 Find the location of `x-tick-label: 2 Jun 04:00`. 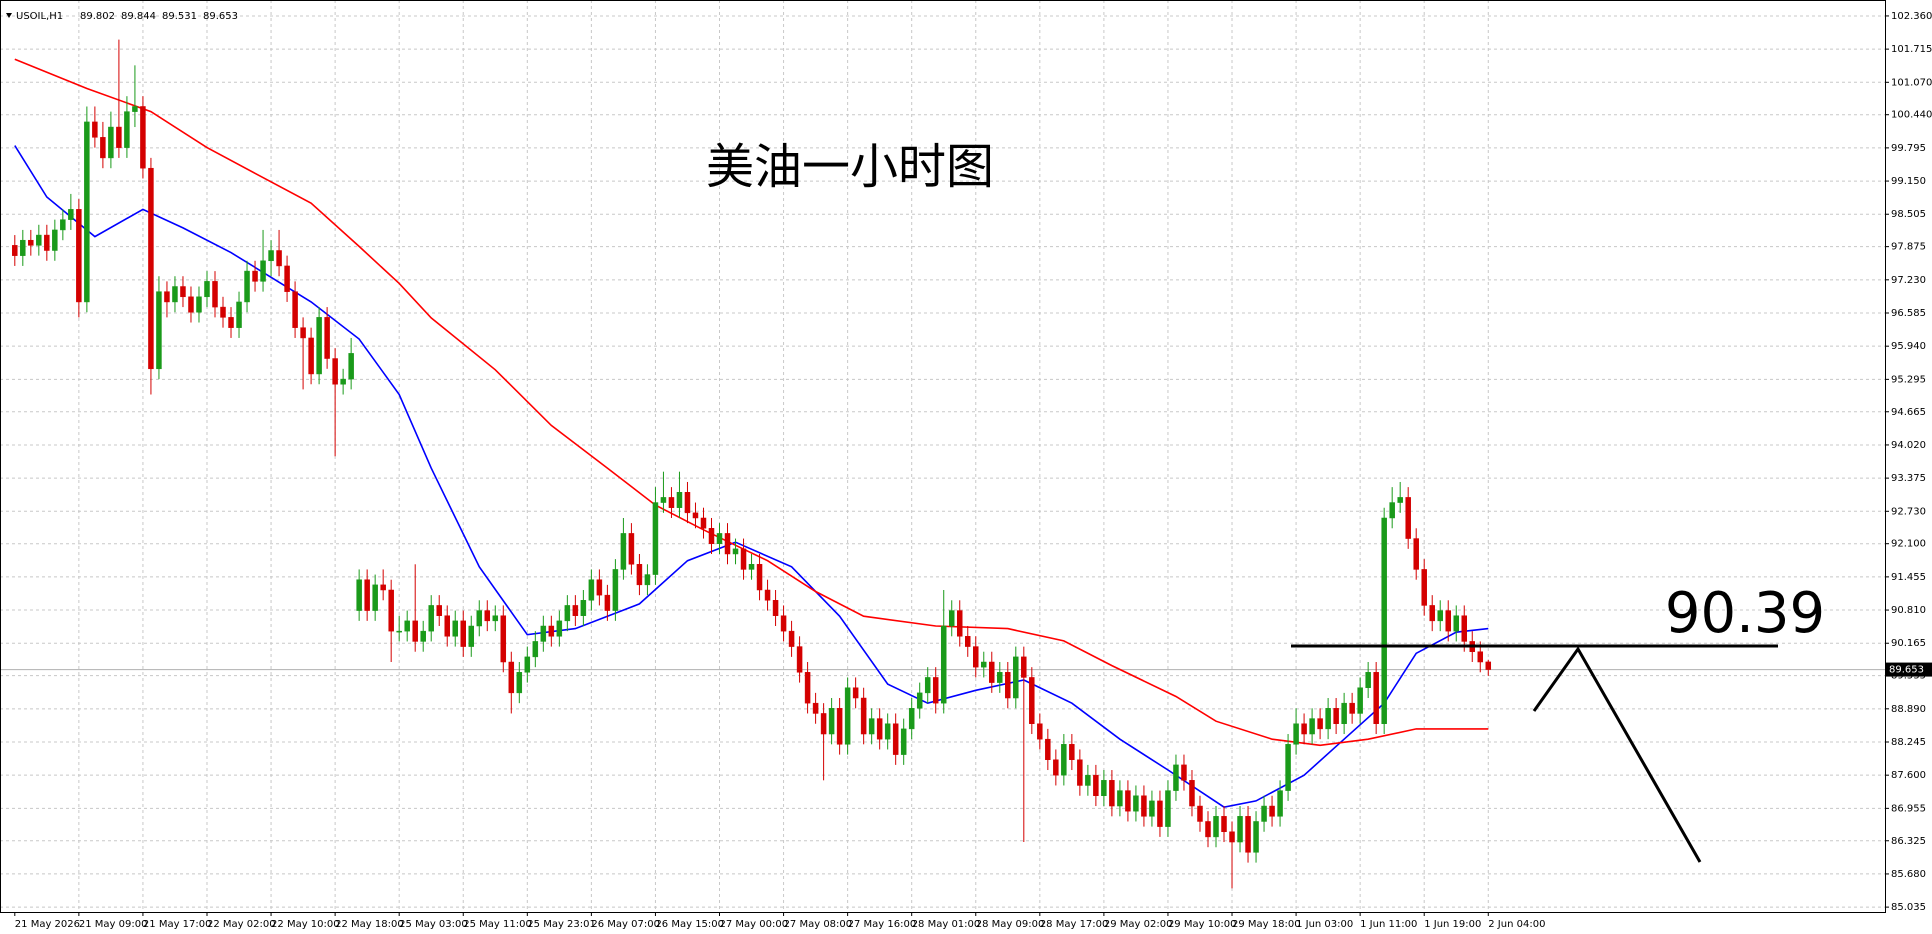

x-tick-label: 2 Jun 04:00 is located at coordinates (1516, 924).